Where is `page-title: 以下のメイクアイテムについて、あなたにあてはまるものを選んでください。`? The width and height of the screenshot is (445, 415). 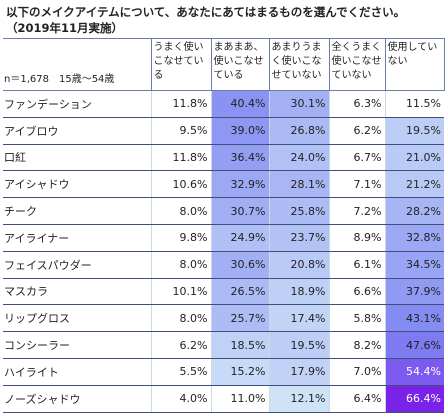
page-title: 以下のメイクアイテムについて、あなたにあてはまるものを選んでください。 is located at coordinates (206, 12).